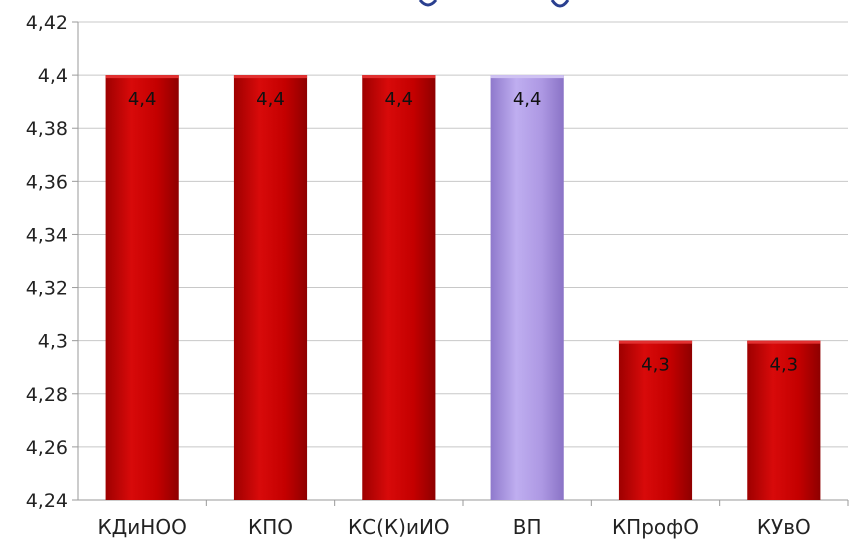 The height and width of the screenshot is (544, 853). What do you see at coordinates (47, 289) in the screenshot?
I see `y-tick-label: 4,32` at bounding box center [47, 289].